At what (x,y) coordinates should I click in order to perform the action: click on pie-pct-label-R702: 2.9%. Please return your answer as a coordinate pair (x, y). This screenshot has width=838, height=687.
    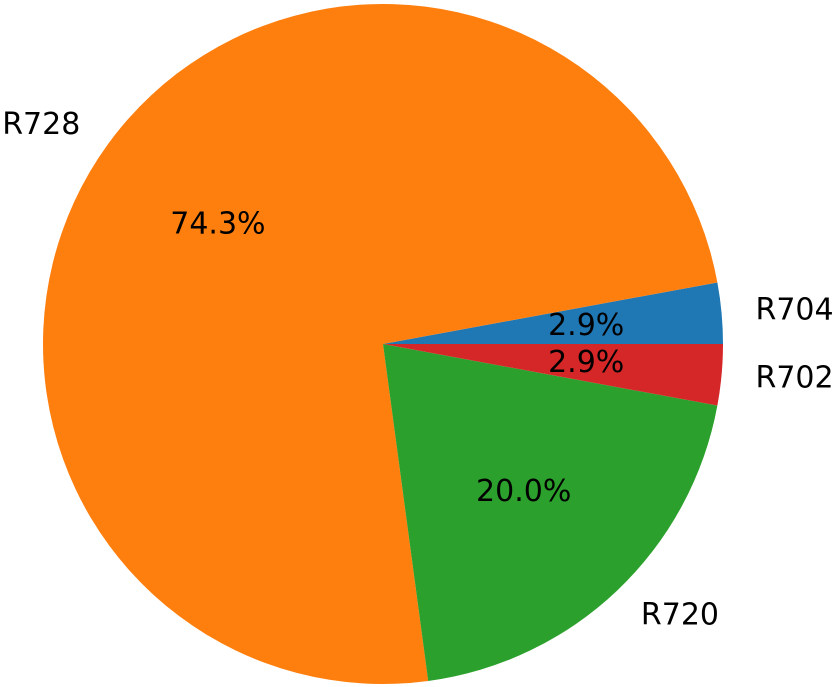
    Looking at the image, I should click on (586, 362).